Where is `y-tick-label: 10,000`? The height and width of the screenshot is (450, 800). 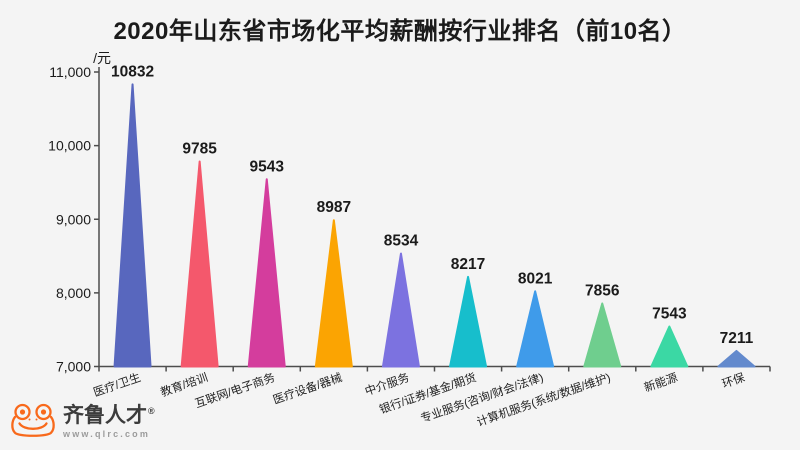
y-tick-label: 10,000 is located at coordinates (69, 146).